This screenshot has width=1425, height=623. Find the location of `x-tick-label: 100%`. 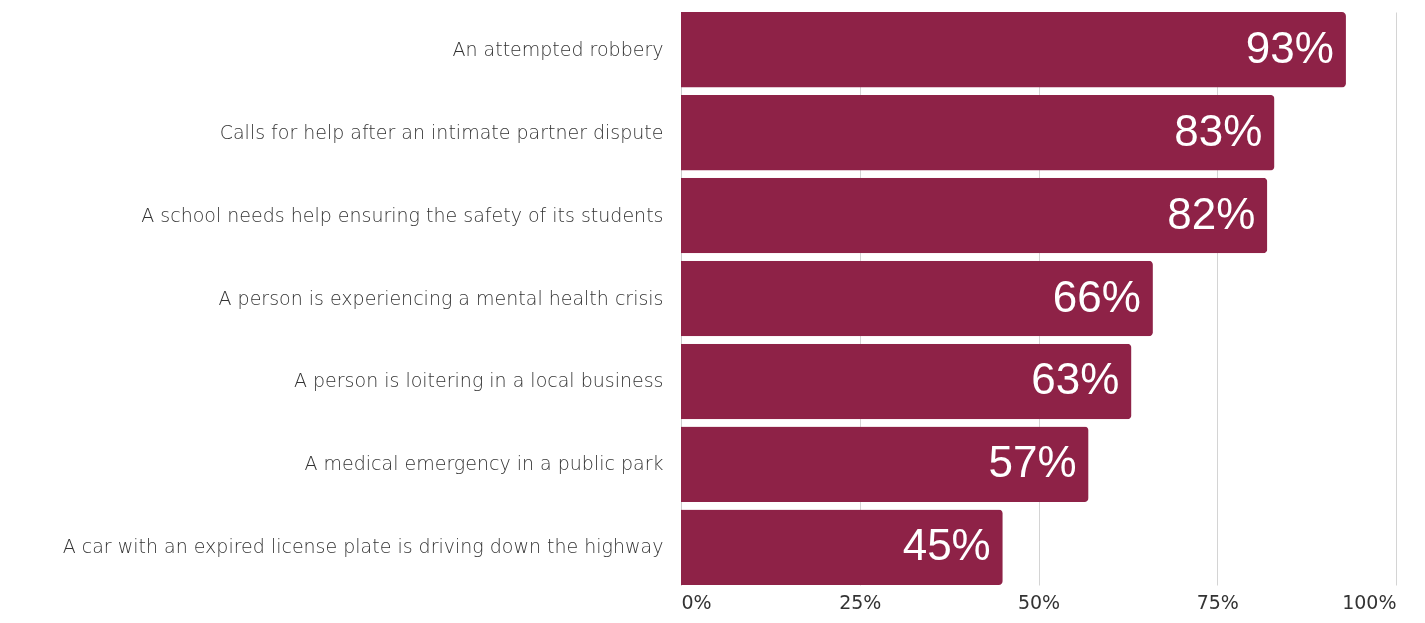

x-tick-label: 100% is located at coordinates (1369, 601).